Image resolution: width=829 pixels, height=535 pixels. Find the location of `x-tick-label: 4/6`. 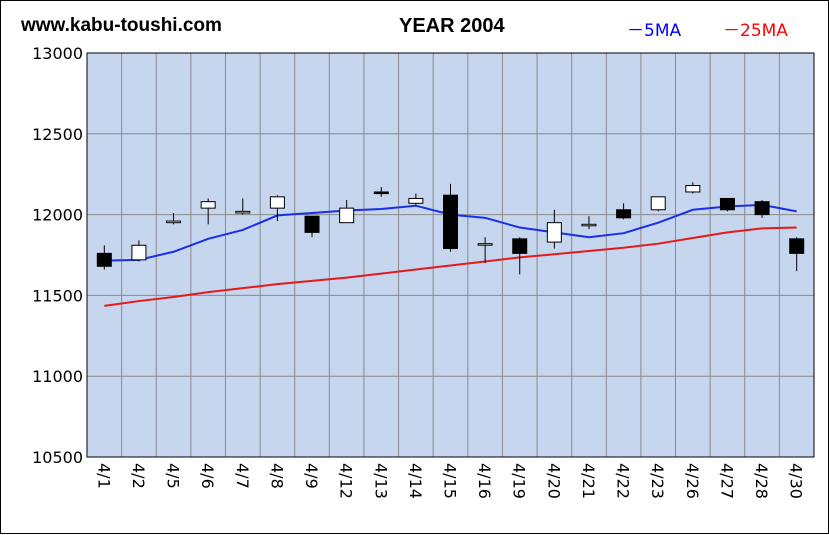

x-tick-label: 4/6 is located at coordinates (207, 476).